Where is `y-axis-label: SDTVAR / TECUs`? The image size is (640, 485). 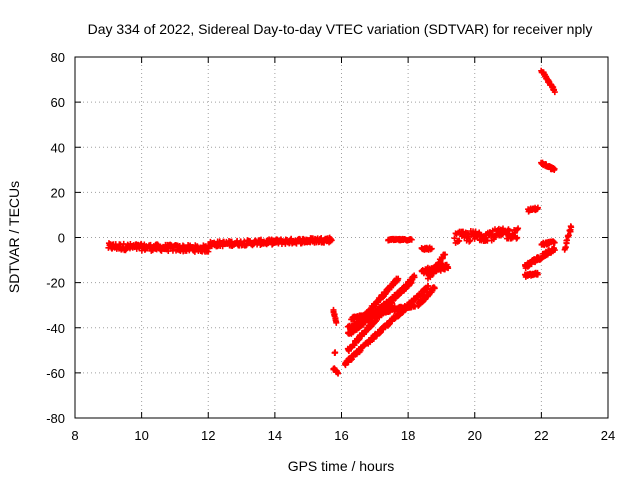
y-axis-label: SDTVAR / TECUs is located at coordinates (14, 237).